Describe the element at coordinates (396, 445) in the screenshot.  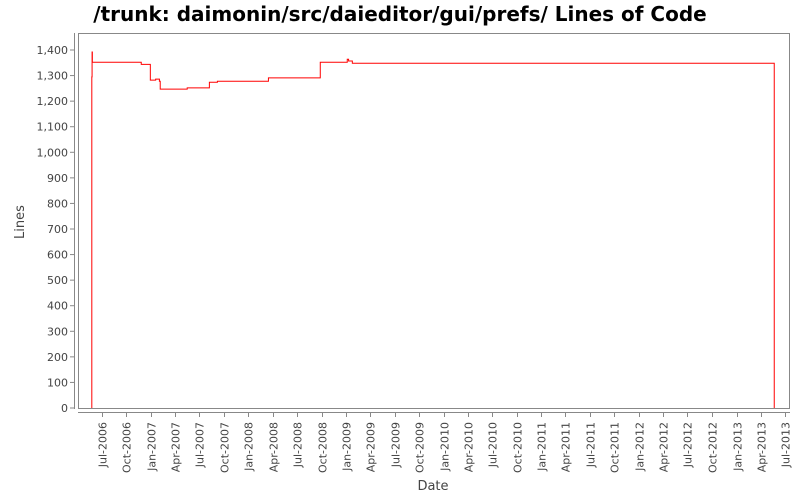
I see `x-tick-label: Jul-2009` at that location.